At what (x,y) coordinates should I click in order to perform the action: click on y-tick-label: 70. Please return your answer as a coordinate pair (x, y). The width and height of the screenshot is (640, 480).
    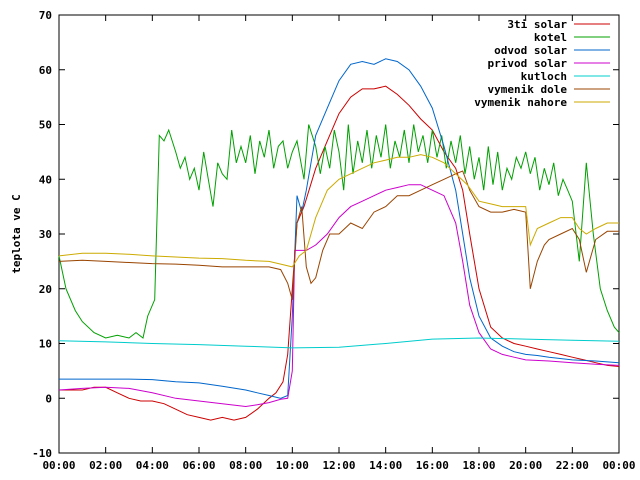
    Looking at the image, I should click on (45, 15).